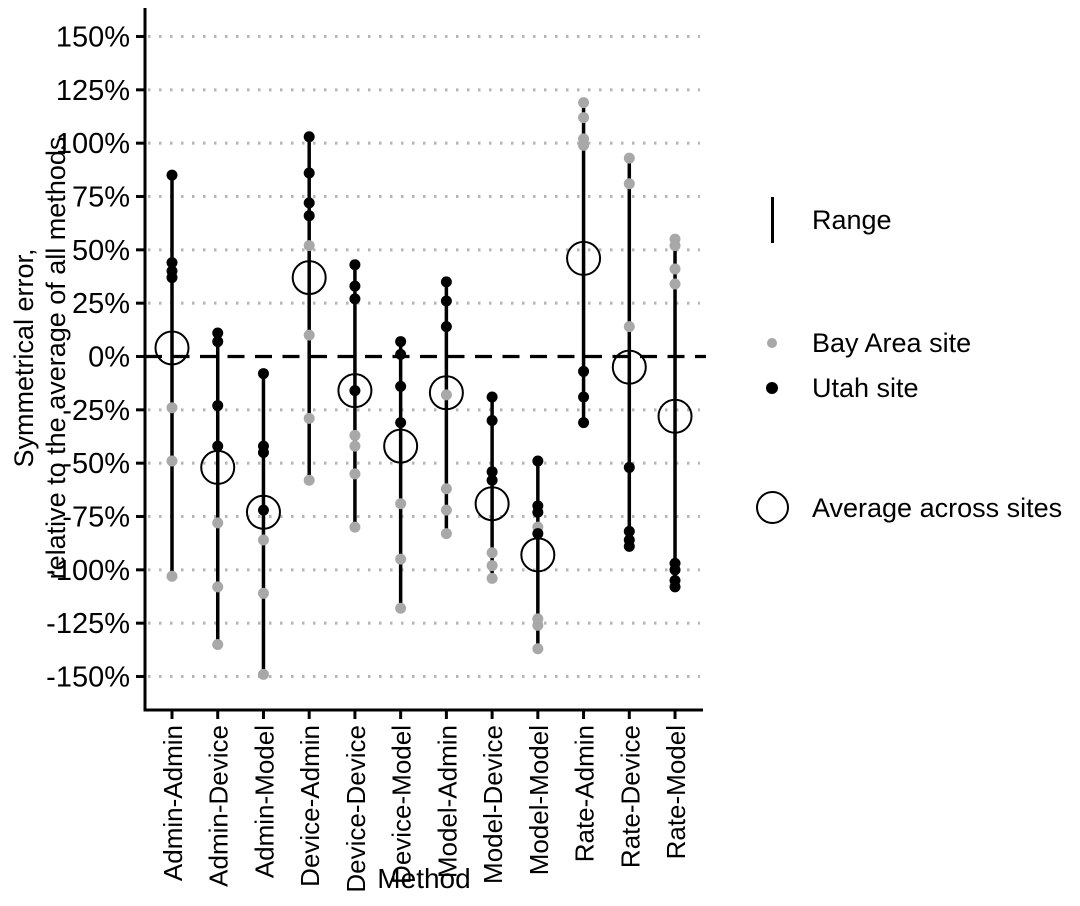 The width and height of the screenshot is (1080, 906). I want to click on average-circle-icon, so click(772, 507).